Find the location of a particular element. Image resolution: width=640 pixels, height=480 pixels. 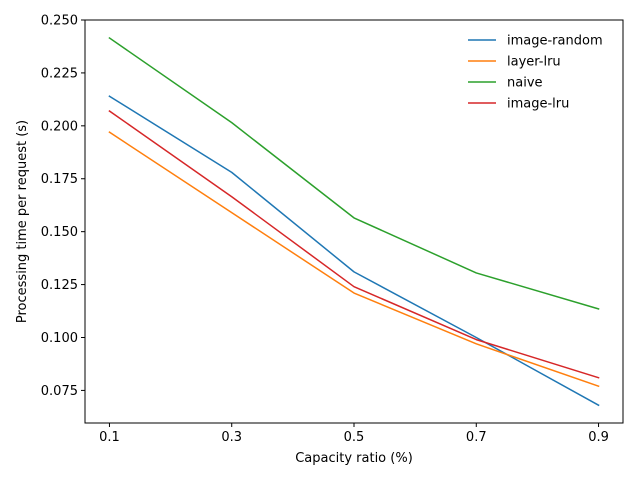

y-tick-label: 0.225 is located at coordinates (59, 73).